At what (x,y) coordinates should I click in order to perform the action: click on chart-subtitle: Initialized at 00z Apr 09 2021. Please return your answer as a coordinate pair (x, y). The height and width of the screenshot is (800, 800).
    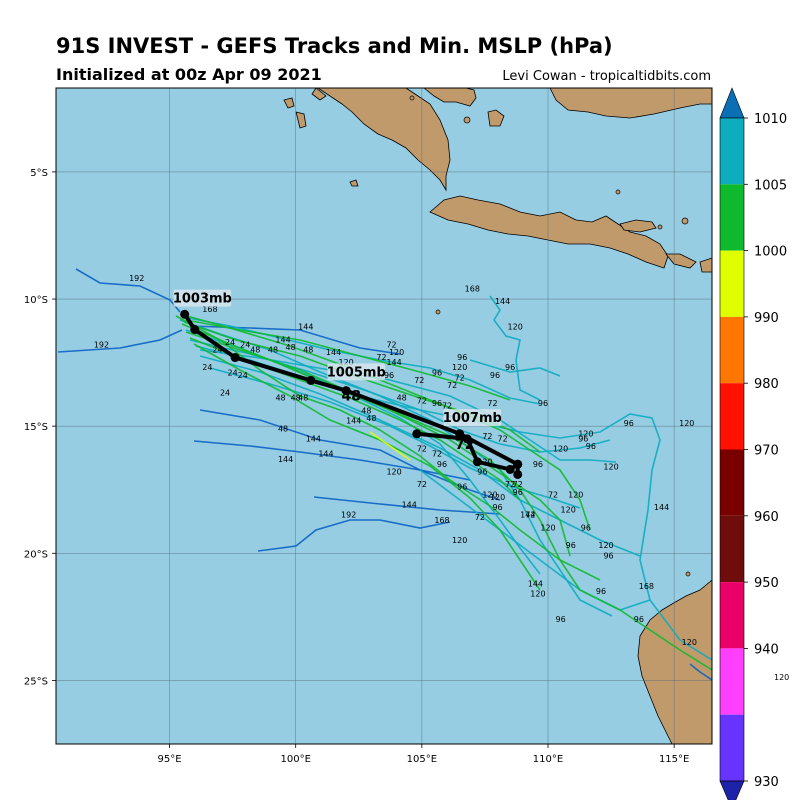
    Looking at the image, I should click on (189, 74).